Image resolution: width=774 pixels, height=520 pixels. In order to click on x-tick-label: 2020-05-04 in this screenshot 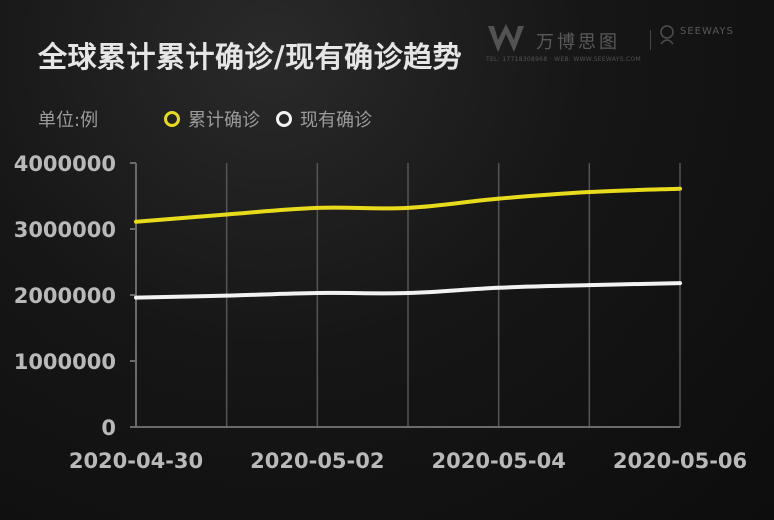, I will do `click(499, 461)`.